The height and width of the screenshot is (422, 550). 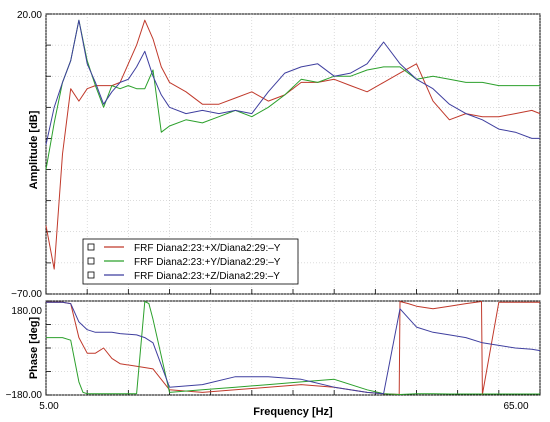 I want to click on legend-label-1: FRF Diana2:23:+X/Diana2:29:–Y, so click(x=207, y=248).